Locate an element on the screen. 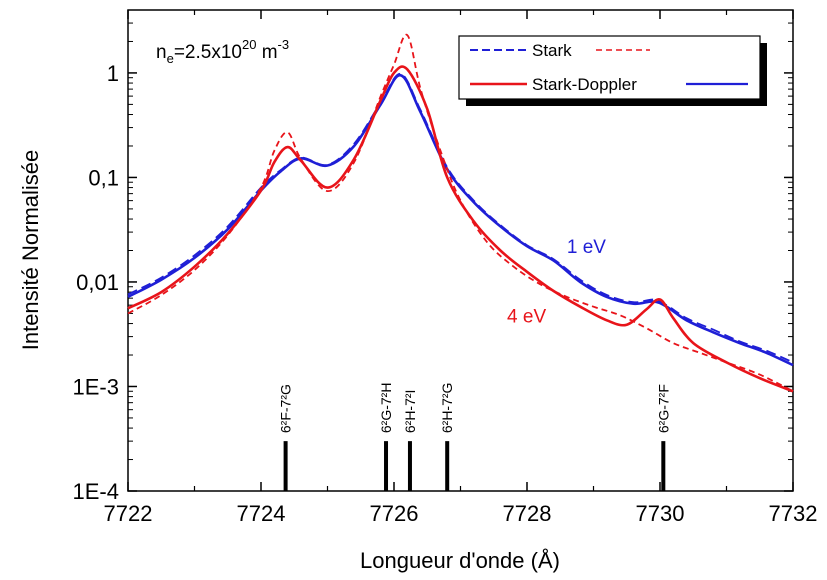 Image resolution: width=827 pixels, height=580 pixels. density-mid: =2.5x10 is located at coordinates (208, 52).